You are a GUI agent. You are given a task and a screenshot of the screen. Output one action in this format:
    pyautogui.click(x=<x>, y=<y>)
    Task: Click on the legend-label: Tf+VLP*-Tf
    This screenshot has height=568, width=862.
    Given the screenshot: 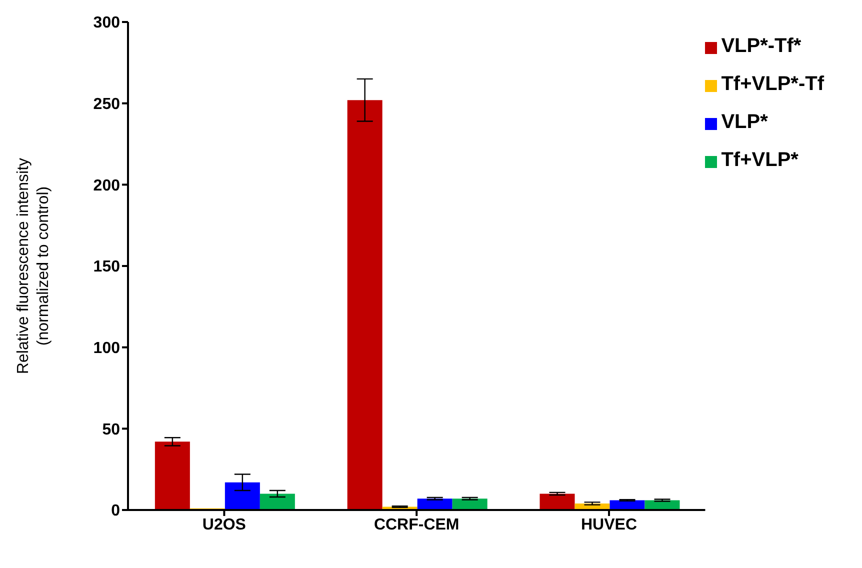 What is the action you would take?
    pyautogui.click(x=772, y=84)
    